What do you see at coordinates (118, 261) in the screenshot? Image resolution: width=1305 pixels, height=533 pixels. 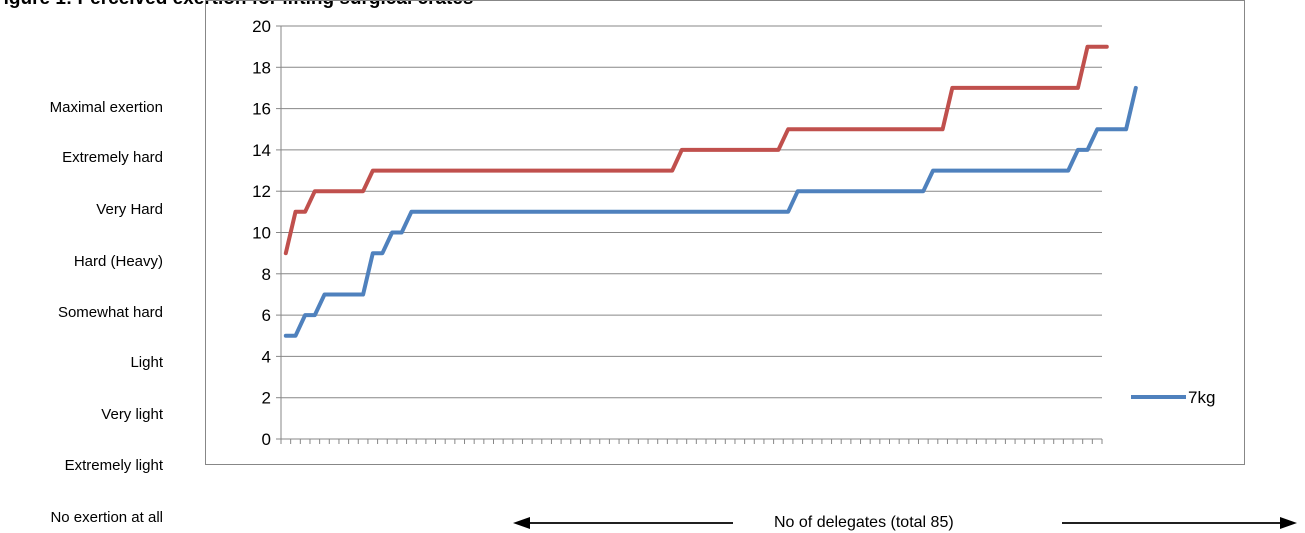 I see `scale-label-hard: Hard (Heavy)` at bounding box center [118, 261].